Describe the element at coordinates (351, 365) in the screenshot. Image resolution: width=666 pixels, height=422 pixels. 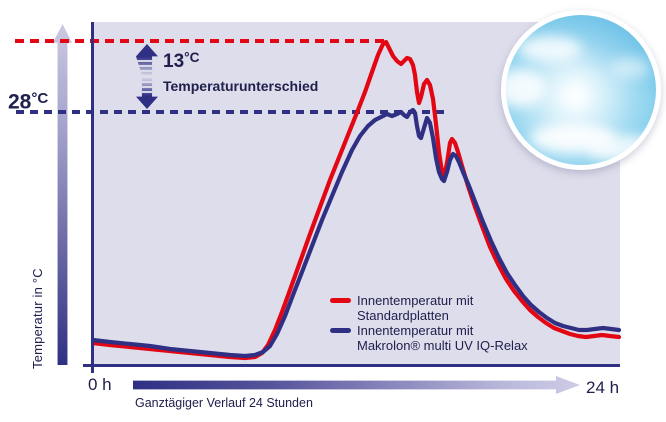
I see `x-axis-line` at that location.